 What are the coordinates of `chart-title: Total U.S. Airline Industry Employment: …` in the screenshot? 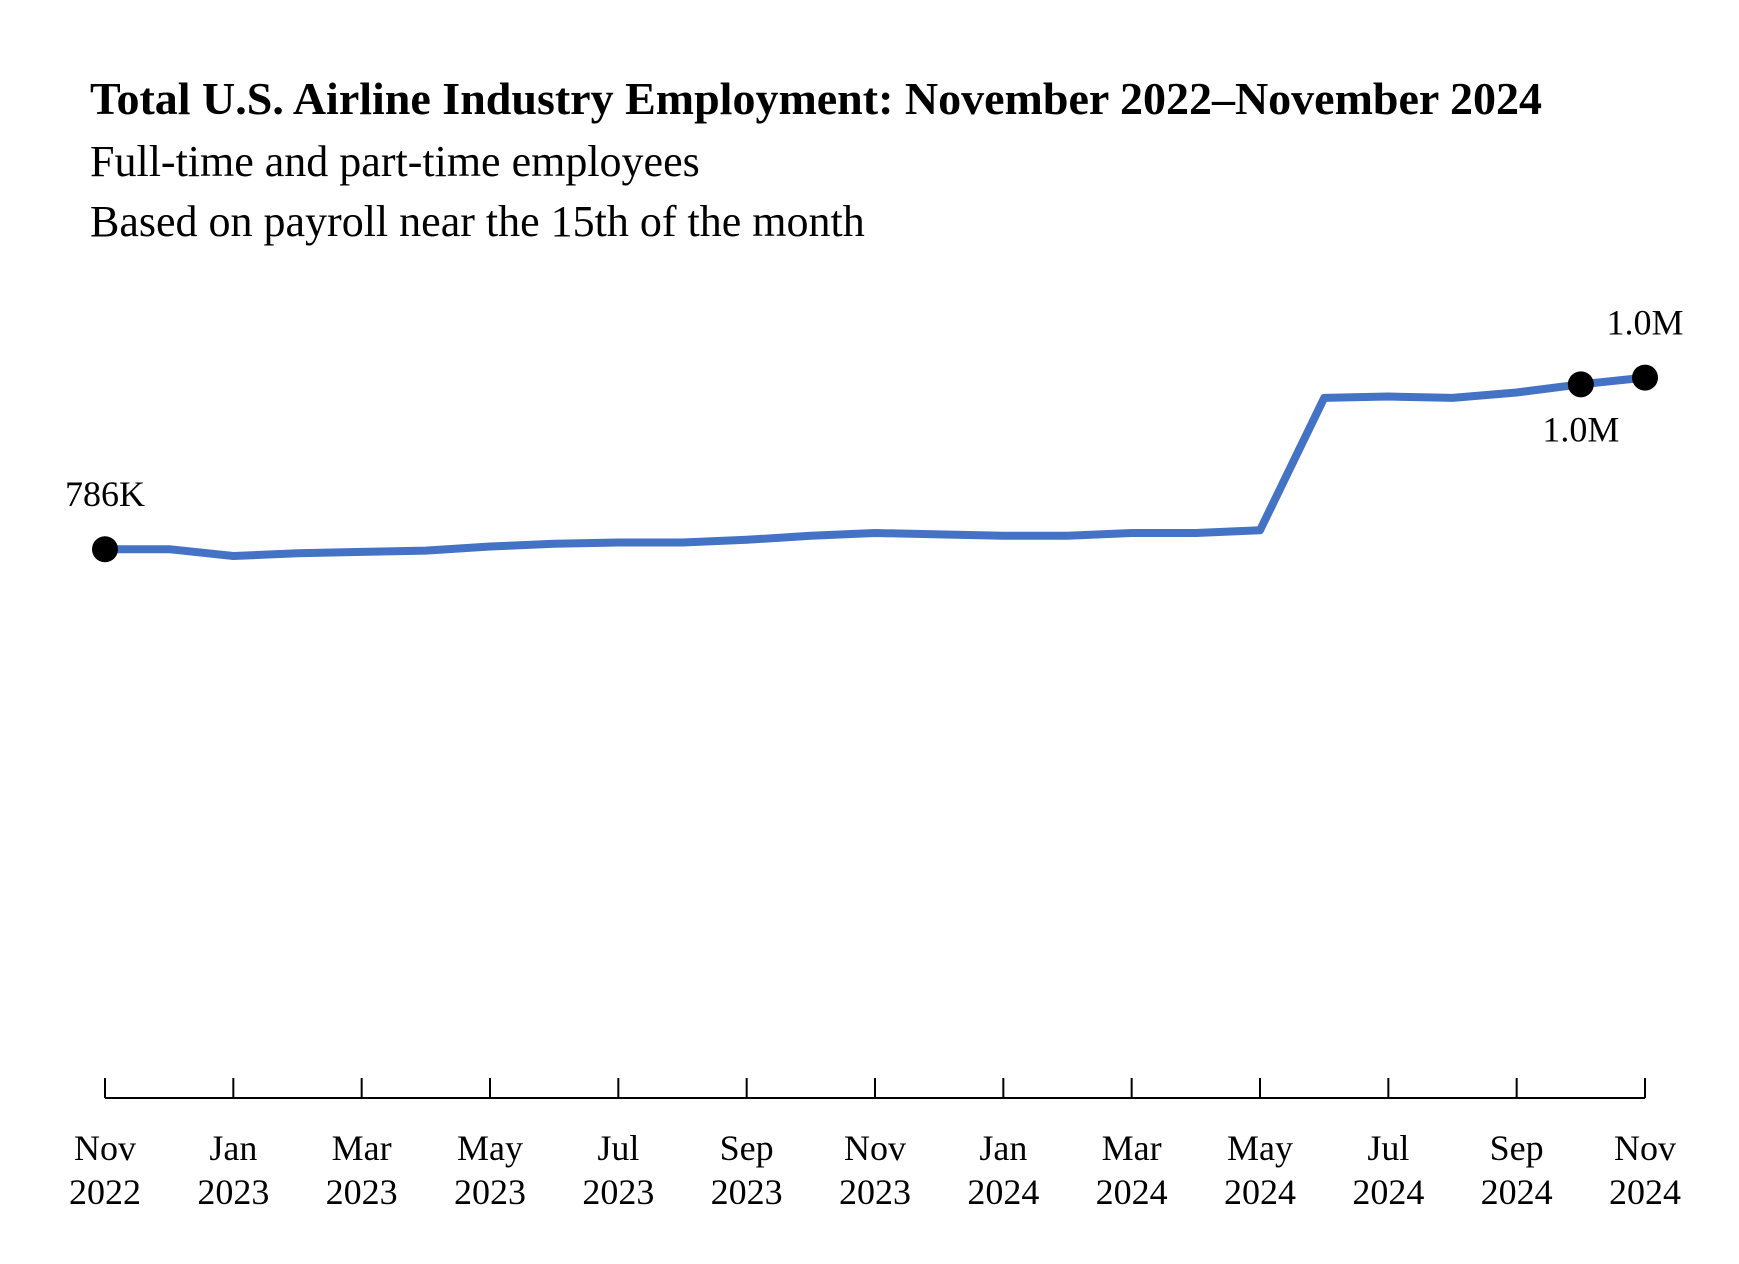 It's located at (816, 98).